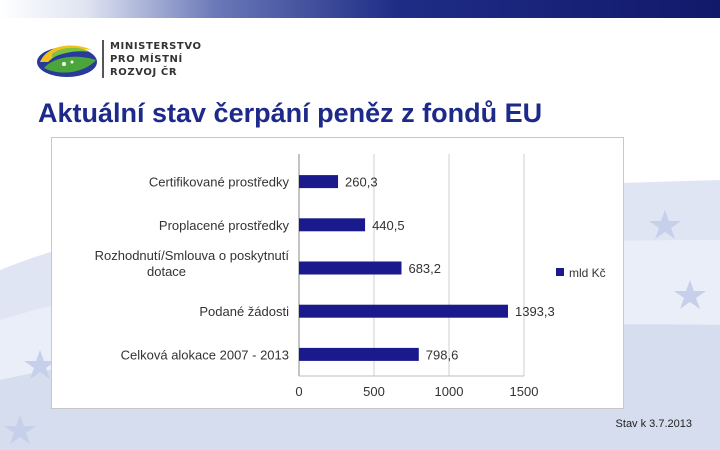 The height and width of the screenshot is (450, 720). I want to click on ministry-logo, so click(124, 60).